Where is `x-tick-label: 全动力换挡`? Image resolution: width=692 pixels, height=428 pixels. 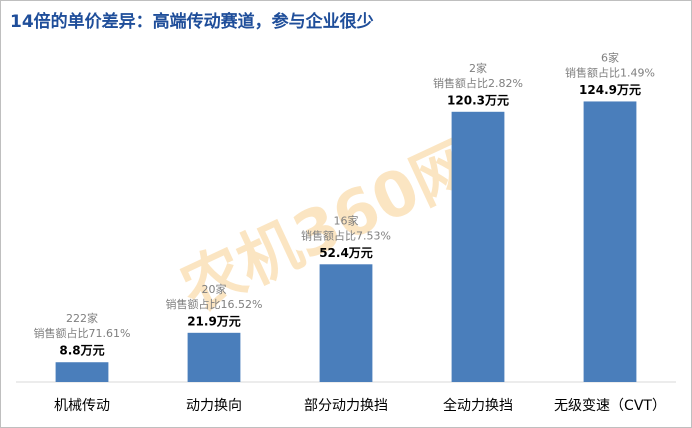
x-tick-label: 全动力换挡 is located at coordinates (478, 405).